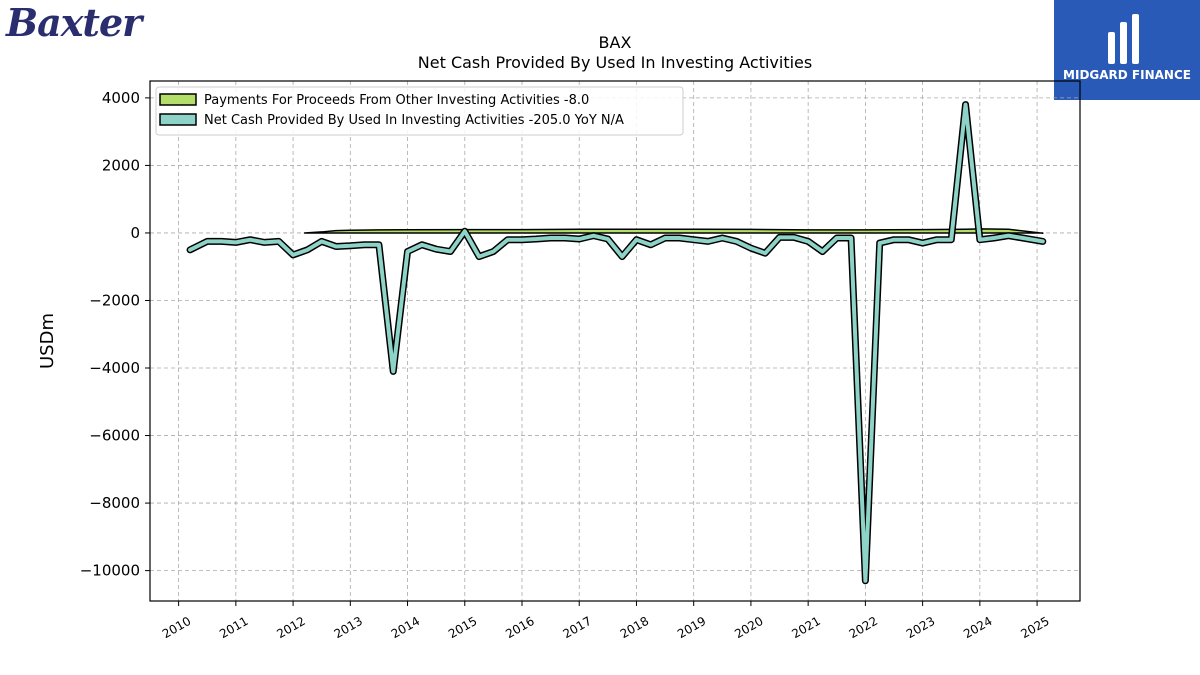 The width and height of the screenshot is (1200, 675). I want to click on x-tick-label: 2021, so click(805, 627).